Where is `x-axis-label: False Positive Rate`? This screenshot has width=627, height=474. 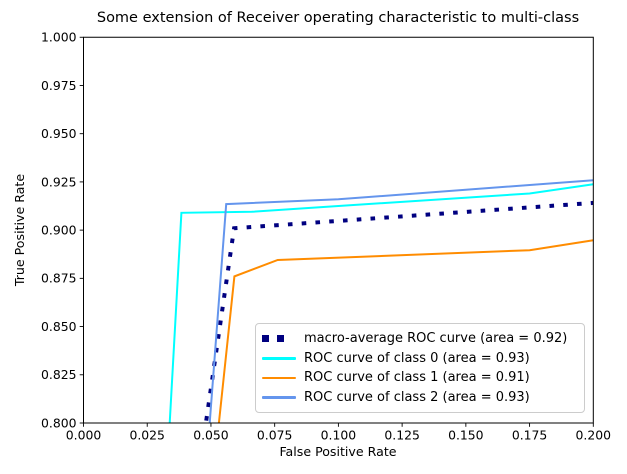 x-axis-label: False Positive Rate is located at coordinates (337, 451).